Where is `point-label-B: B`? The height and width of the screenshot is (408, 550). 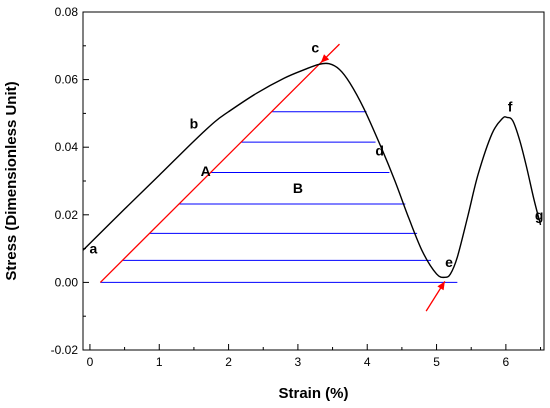 point-label-B: B is located at coordinates (298, 188).